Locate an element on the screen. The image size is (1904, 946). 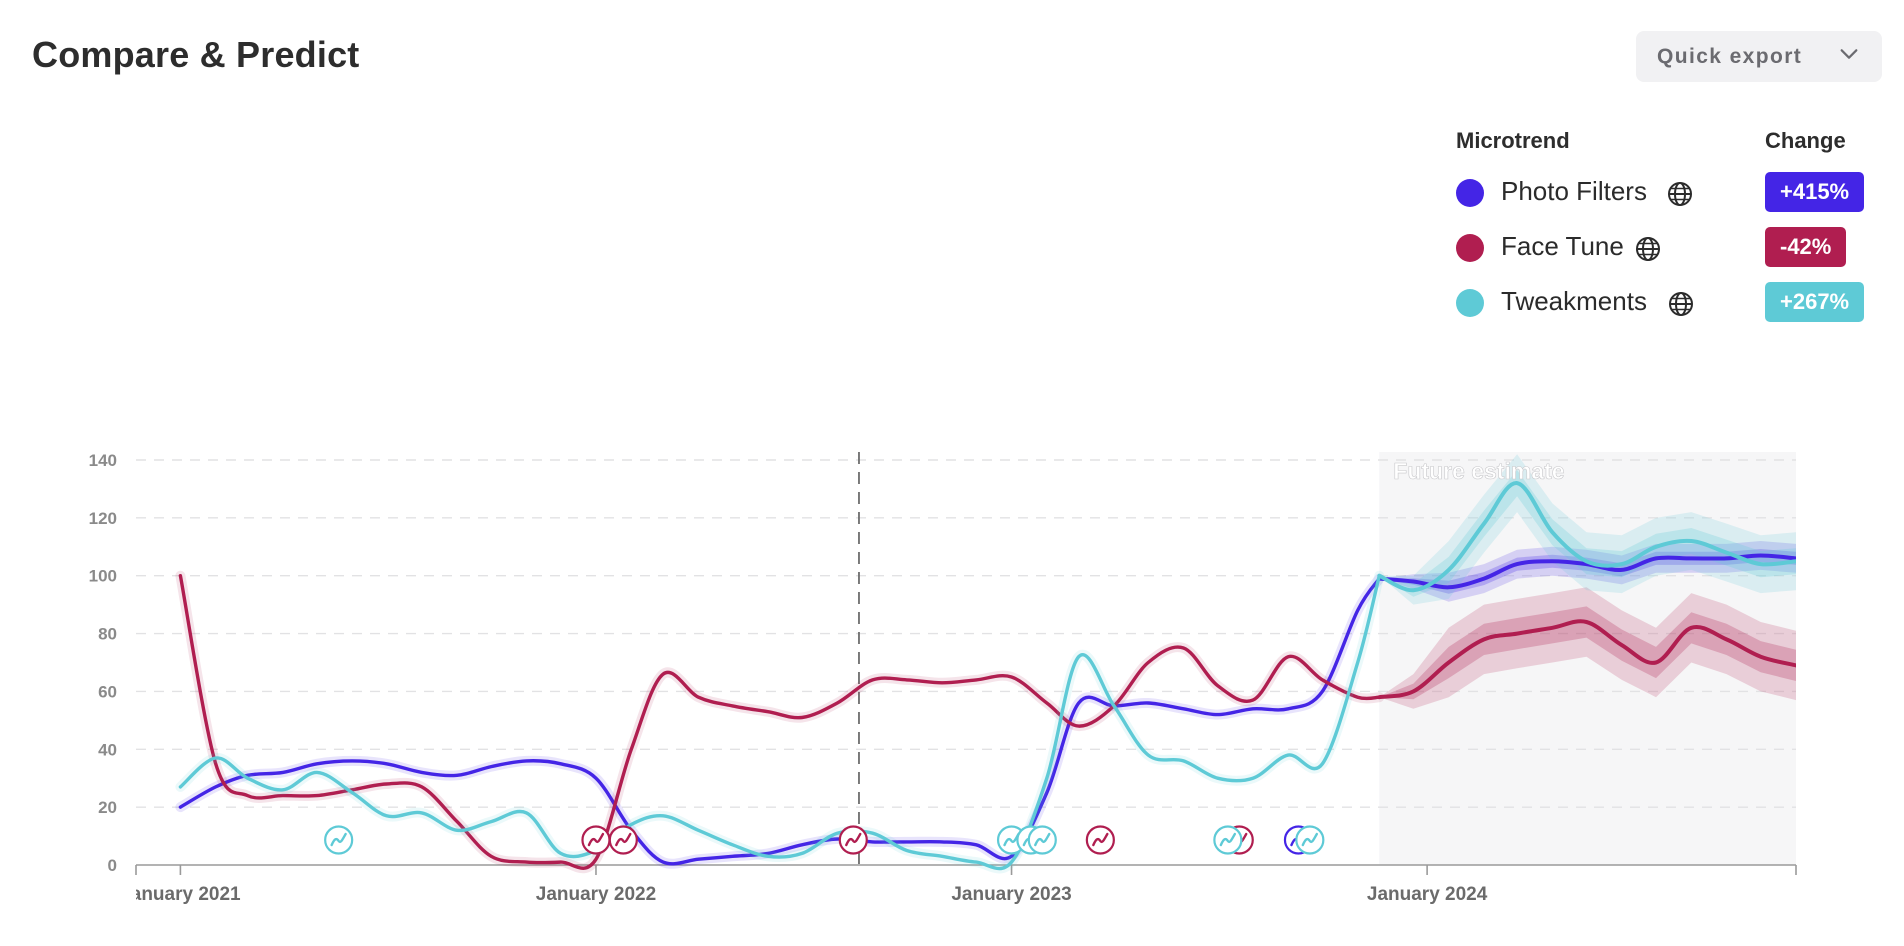
y-tick-label: 100 is located at coordinates (103, 576).